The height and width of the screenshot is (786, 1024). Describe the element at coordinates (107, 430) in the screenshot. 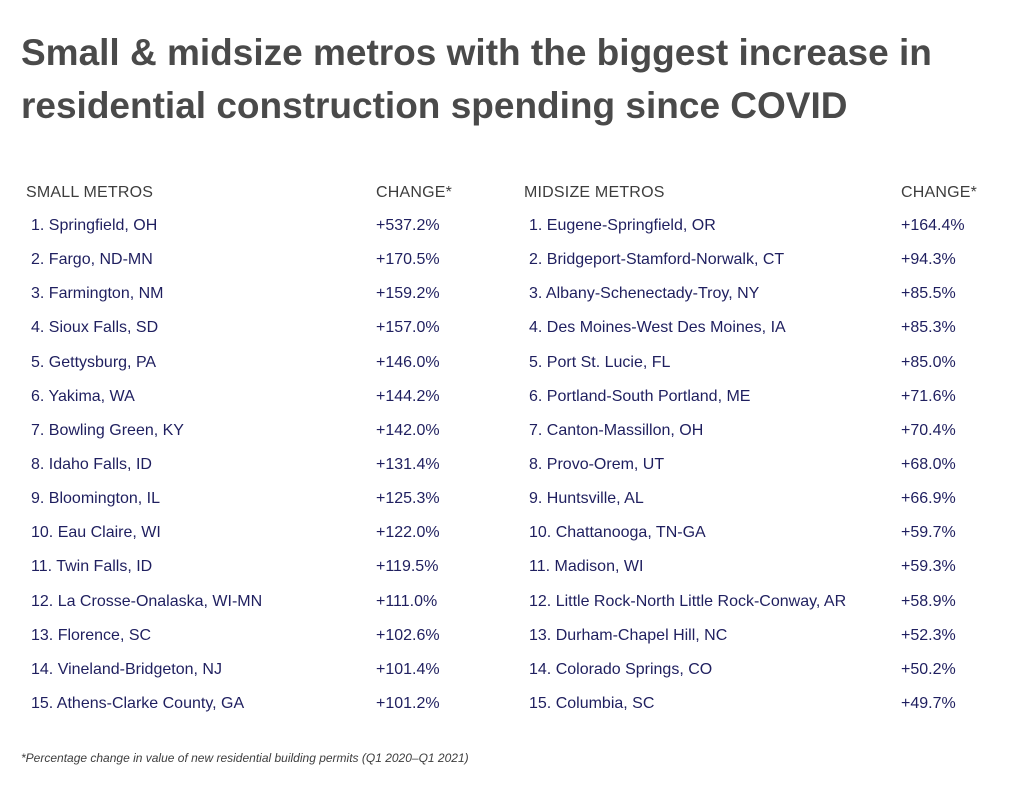

I see `small-metro-name: 7. Bowling Green, KY` at that location.